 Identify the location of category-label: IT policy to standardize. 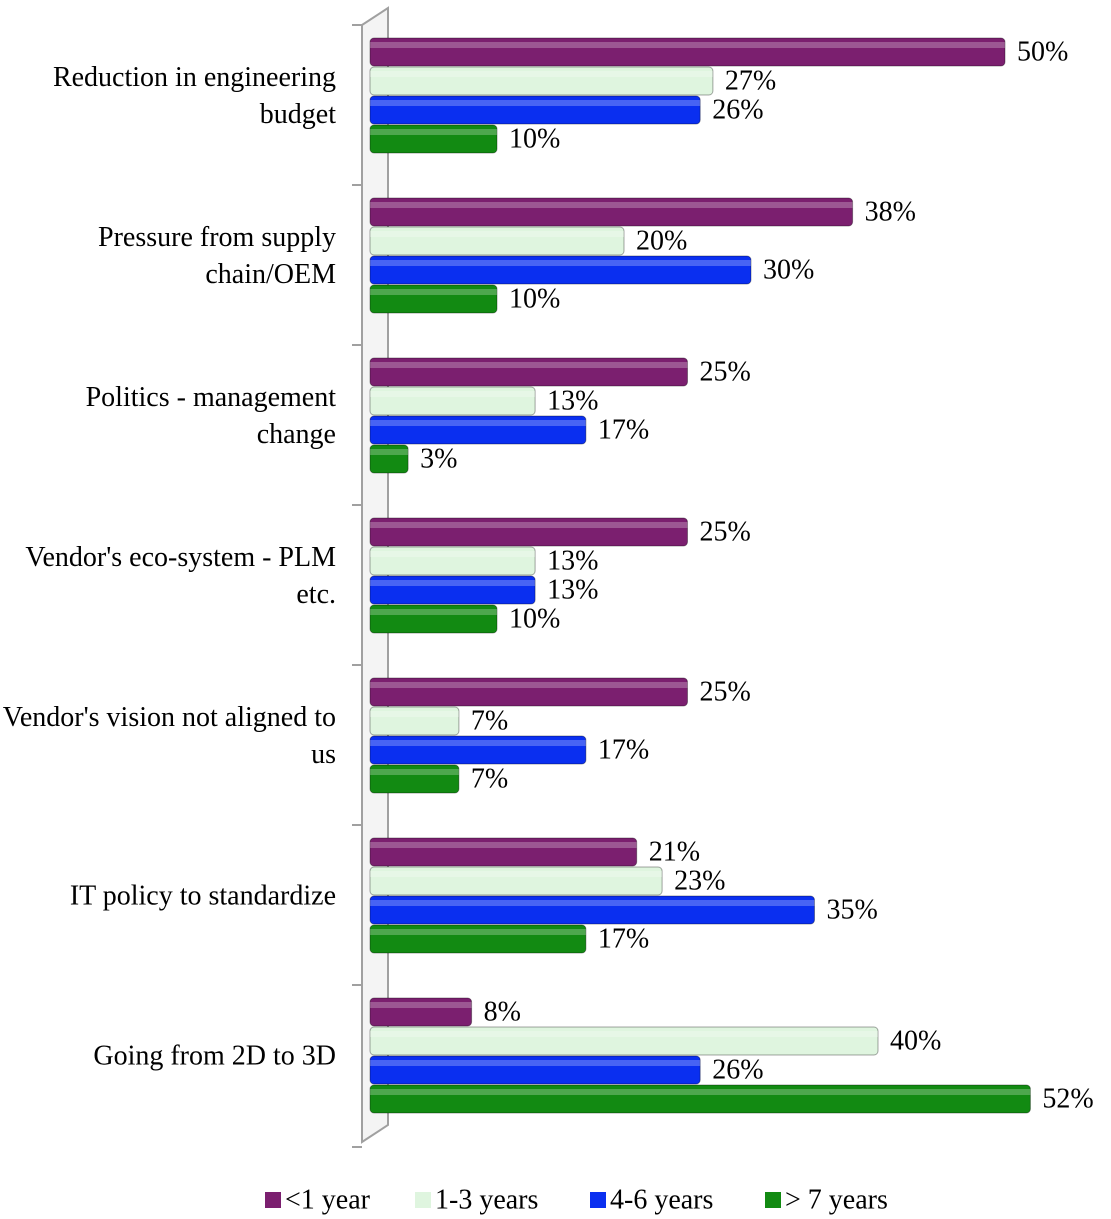
(202, 896).